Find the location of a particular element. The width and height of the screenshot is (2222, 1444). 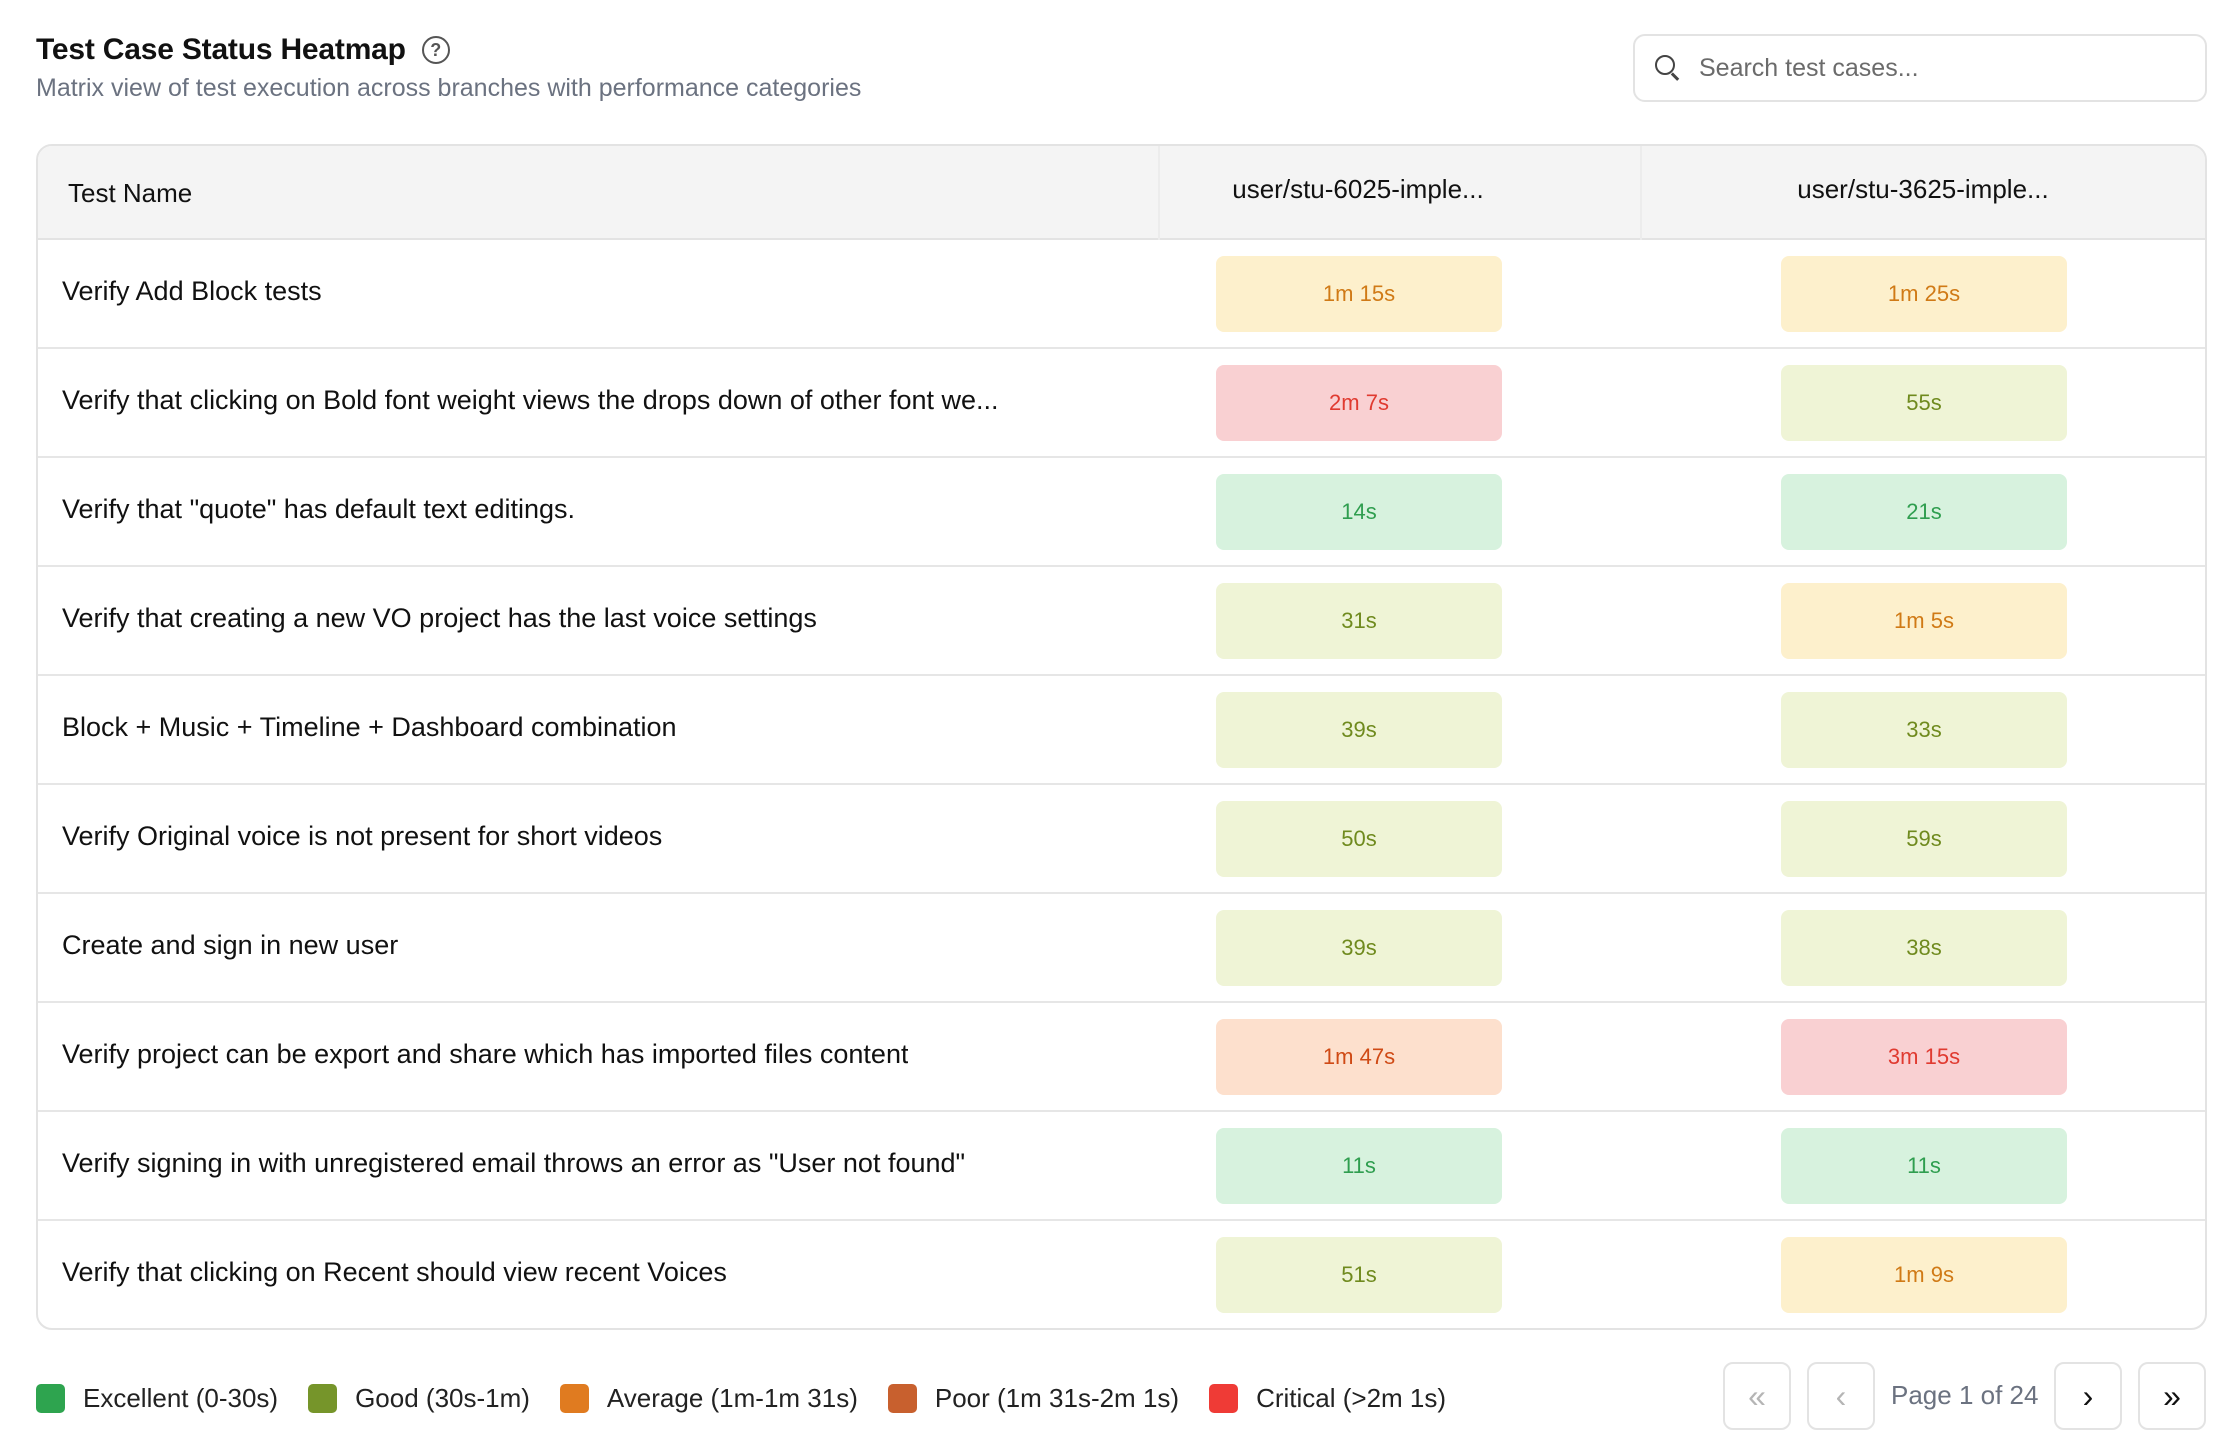

duration-badge-branch-2: 11s is located at coordinates (1924, 1166).